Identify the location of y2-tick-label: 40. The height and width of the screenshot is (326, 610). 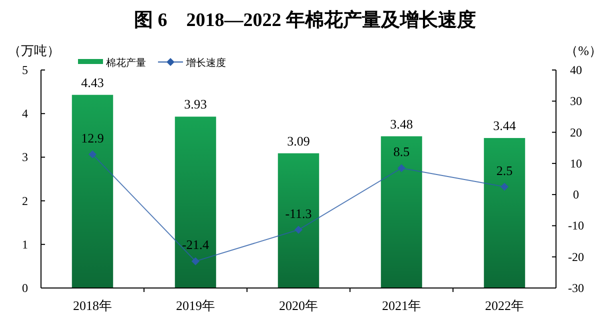
(576, 70).